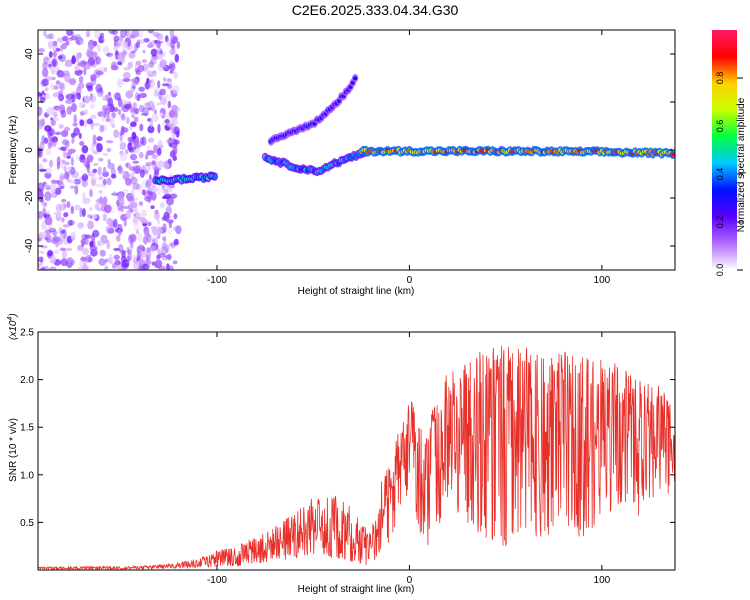 The height and width of the screenshot is (600, 750). Describe the element at coordinates (29, 150) in the screenshot. I see `y-tick-label: 0` at that location.